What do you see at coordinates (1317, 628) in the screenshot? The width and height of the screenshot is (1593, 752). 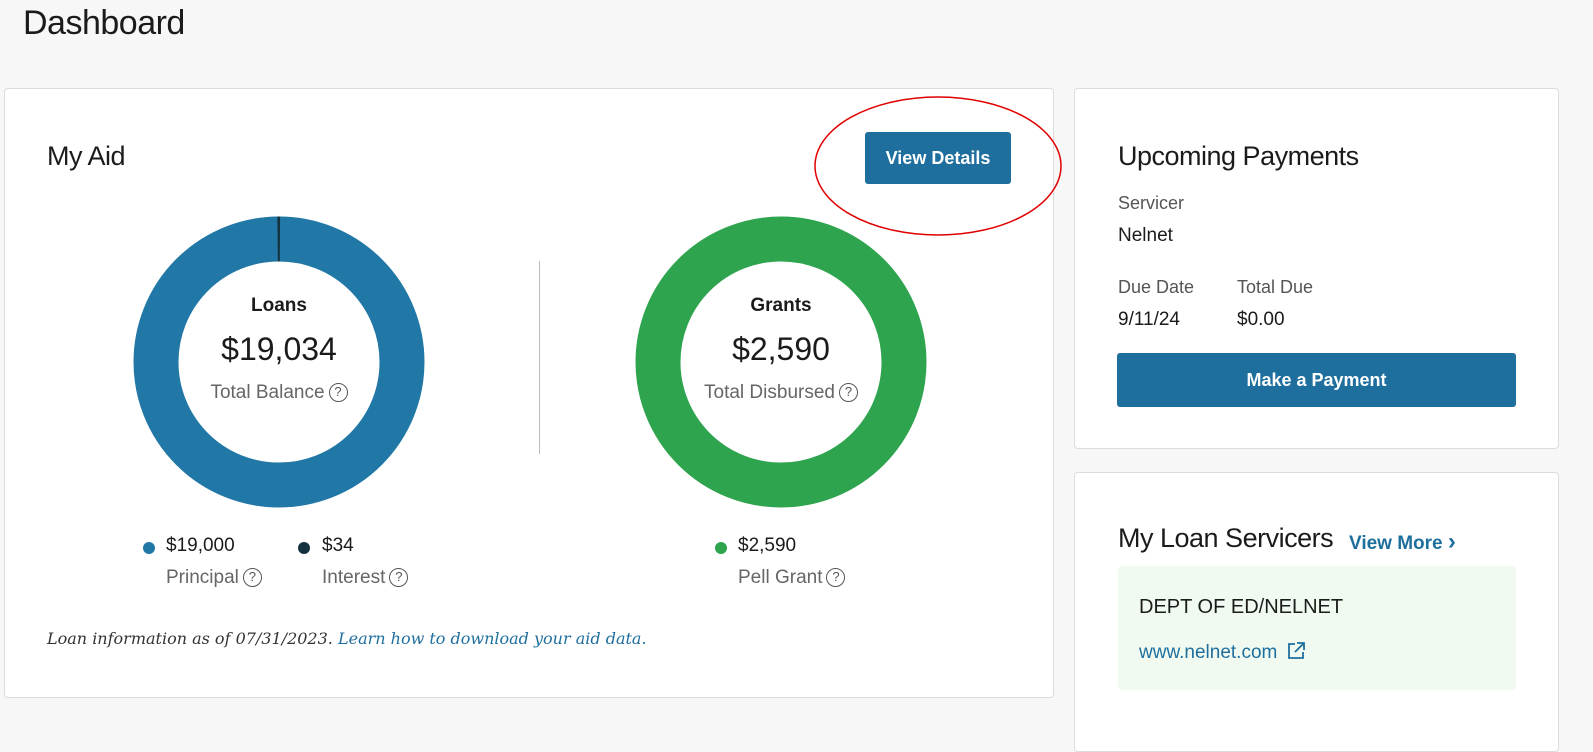 I see `servicer-item: DEPT OF ED/NELNET www.nelnet.com` at bounding box center [1317, 628].